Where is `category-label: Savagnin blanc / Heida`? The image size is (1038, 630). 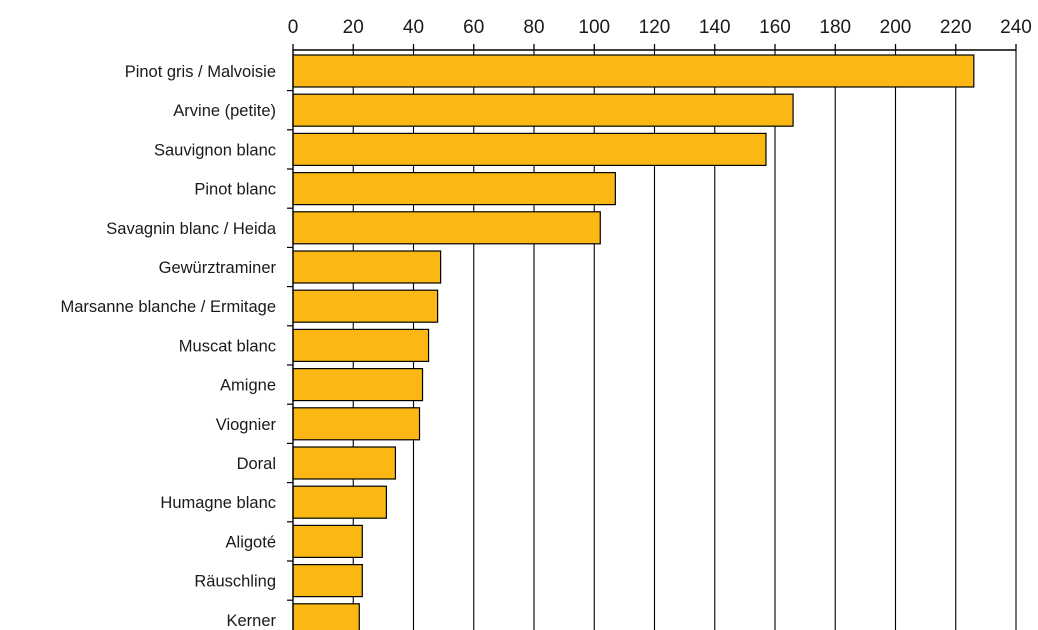 category-label: Savagnin blanc / Heida is located at coordinates (191, 229).